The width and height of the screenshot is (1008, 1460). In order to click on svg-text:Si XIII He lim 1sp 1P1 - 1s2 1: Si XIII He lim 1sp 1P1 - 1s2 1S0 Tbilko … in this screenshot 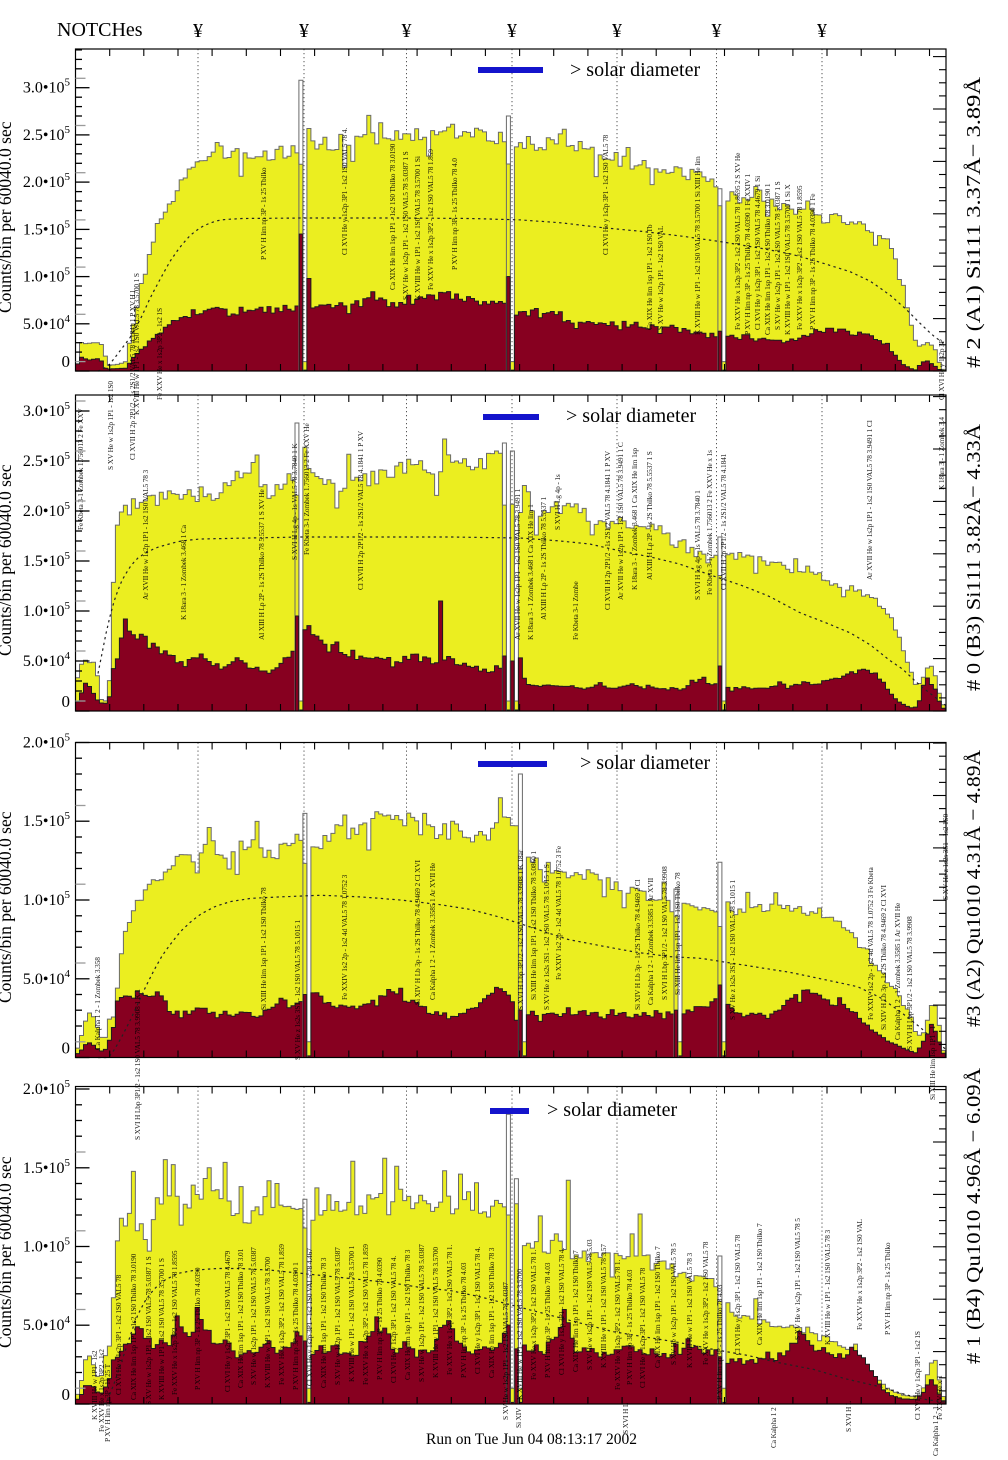, I will do `click(677, 933)`.